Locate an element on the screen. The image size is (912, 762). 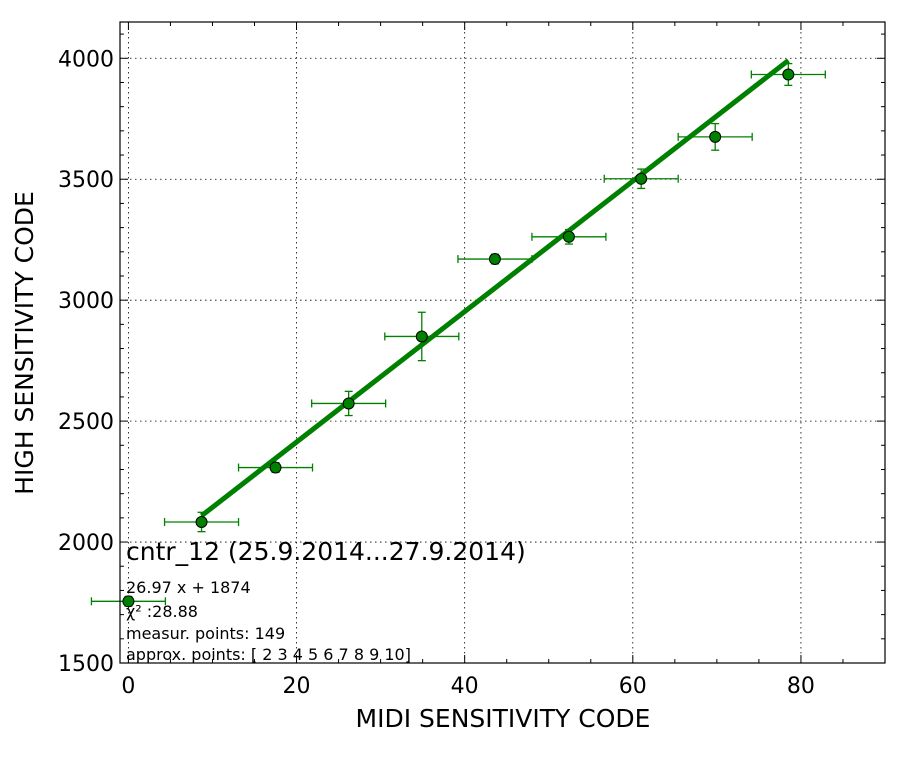
x-tick-label: 40 is located at coordinates (465, 686).